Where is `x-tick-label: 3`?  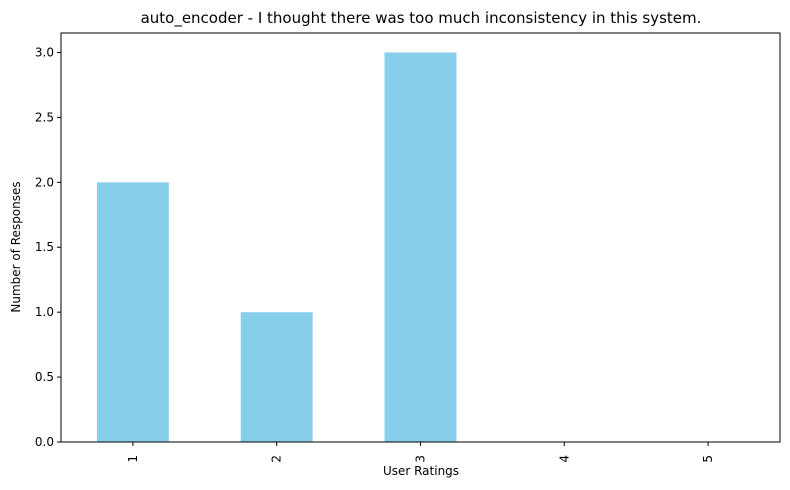 x-tick-label: 3 is located at coordinates (421, 459).